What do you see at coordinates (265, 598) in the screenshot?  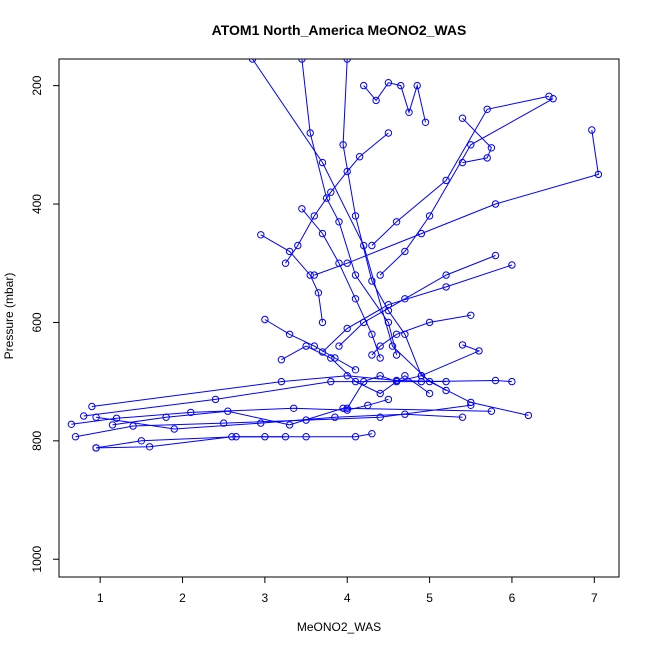 I see `x-tick-label: 3` at bounding box center [265, 598].